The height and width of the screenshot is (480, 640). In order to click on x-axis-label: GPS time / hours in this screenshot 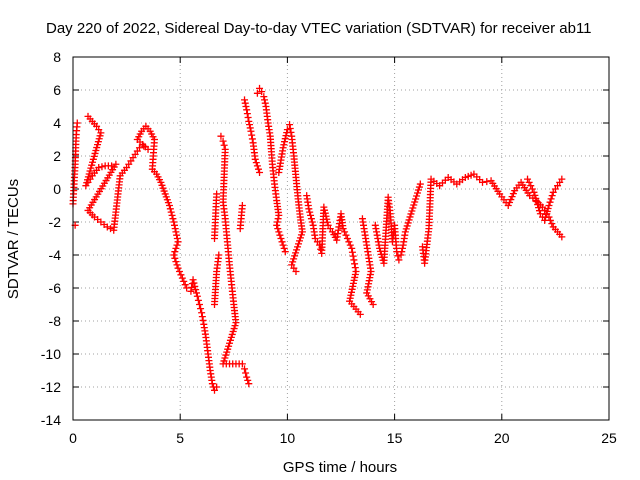, I will do `click(340, 467)`.